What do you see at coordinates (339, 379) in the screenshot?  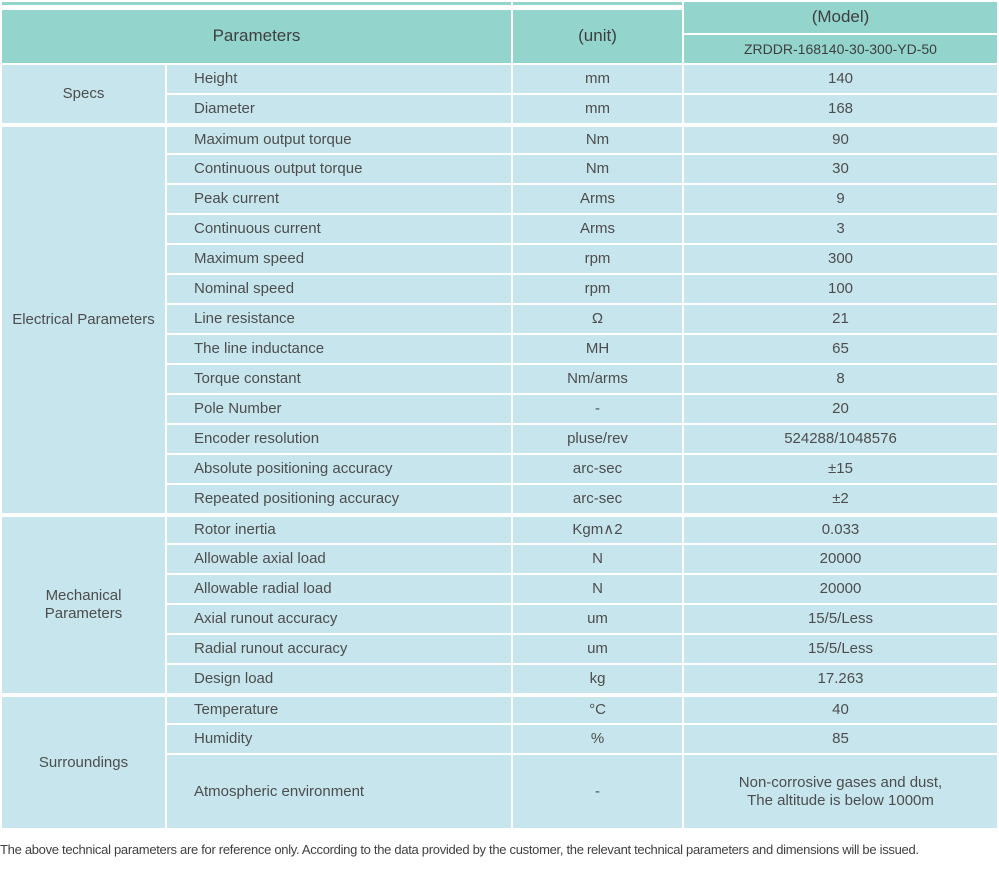 I see `param-name-cell: Torque constant` at bounding box center [339, 379].